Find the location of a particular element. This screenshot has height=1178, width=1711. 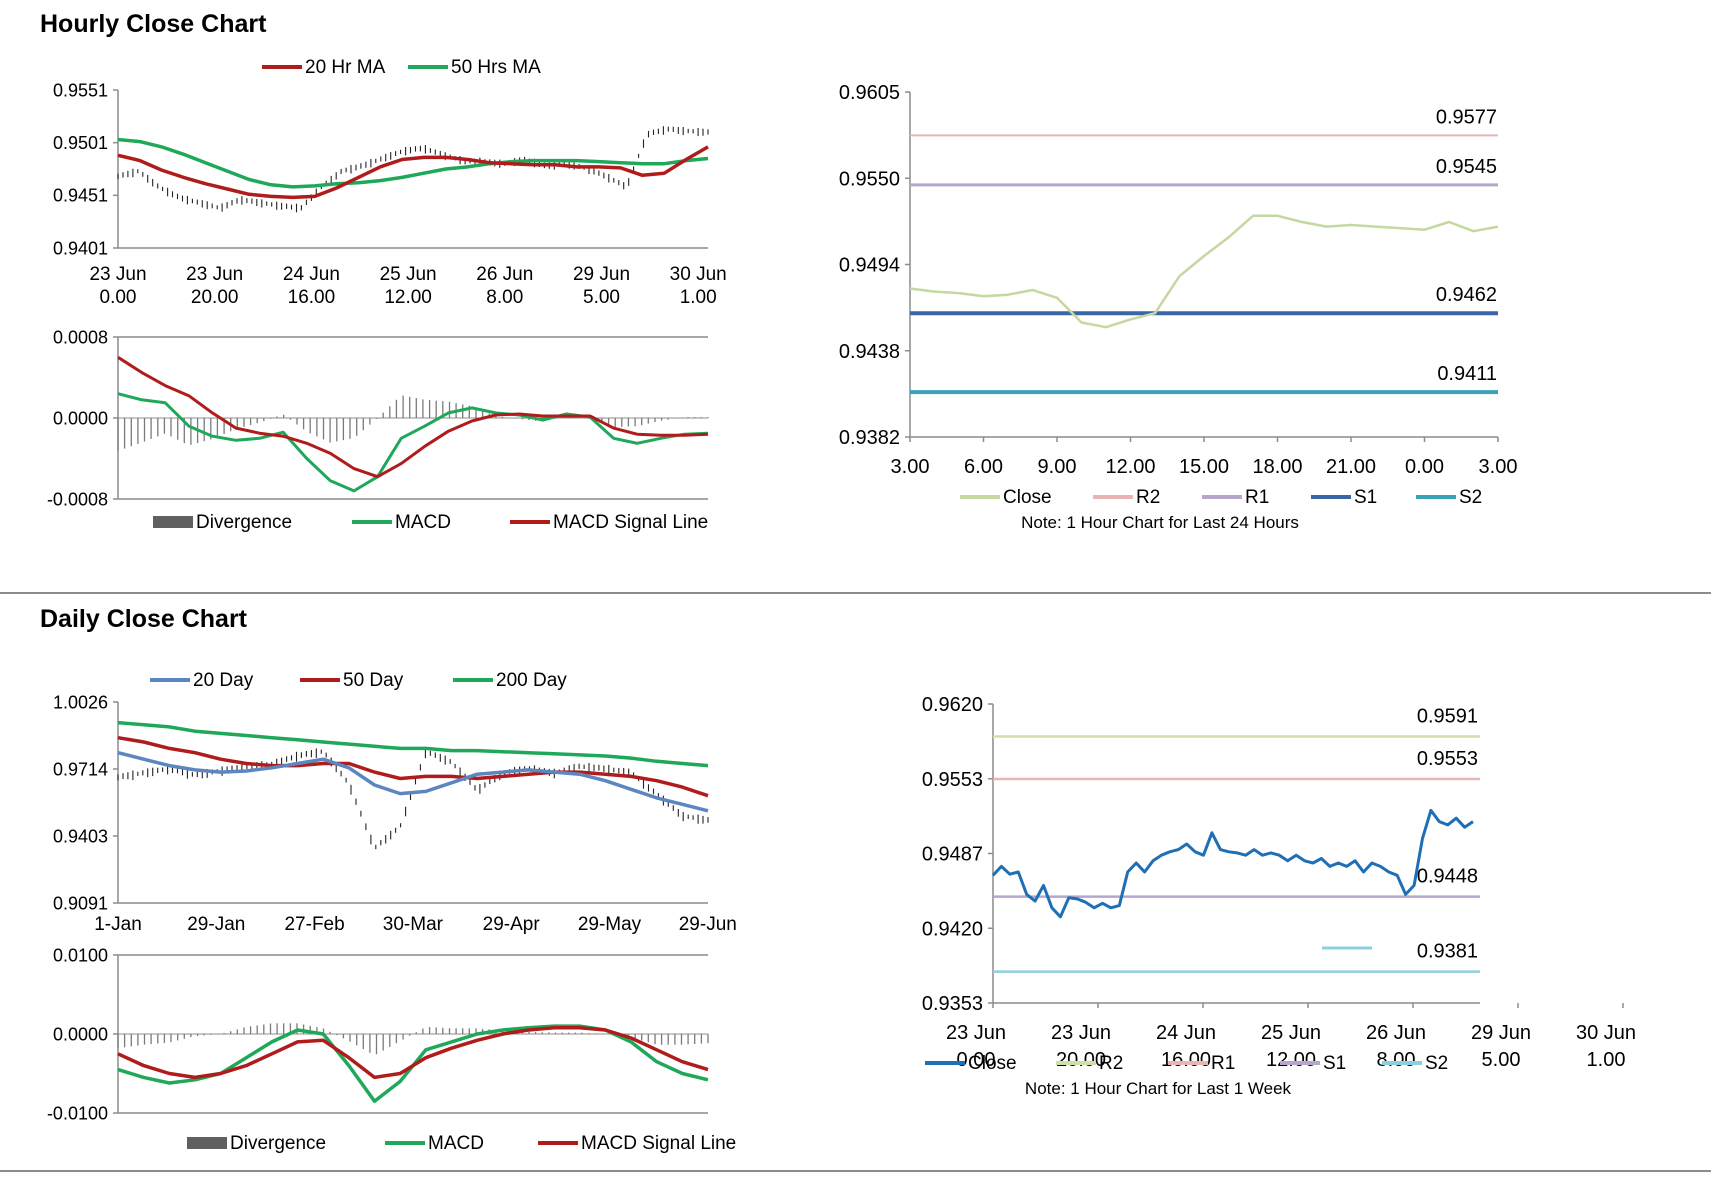

level-r2-label: 0.9577 is located at coordinates (1466, 117).